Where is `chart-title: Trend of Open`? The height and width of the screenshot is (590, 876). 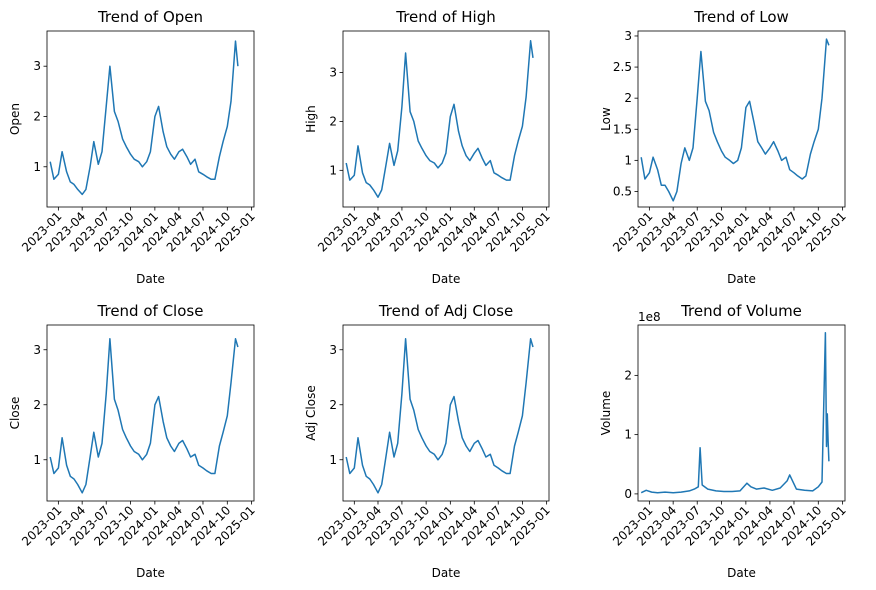
chart-title: Trend of Open is located at coordinates (150, 17).